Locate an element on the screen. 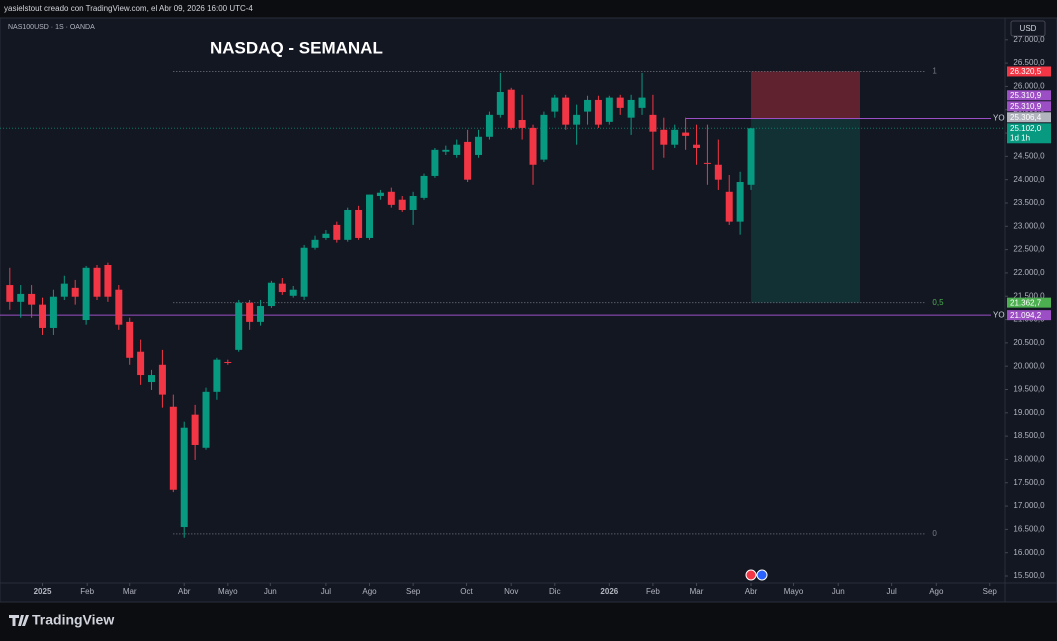 The width and height of the screenshot is (1057, 641). x-tick-label: Sep is located at coordinates (990, 591).